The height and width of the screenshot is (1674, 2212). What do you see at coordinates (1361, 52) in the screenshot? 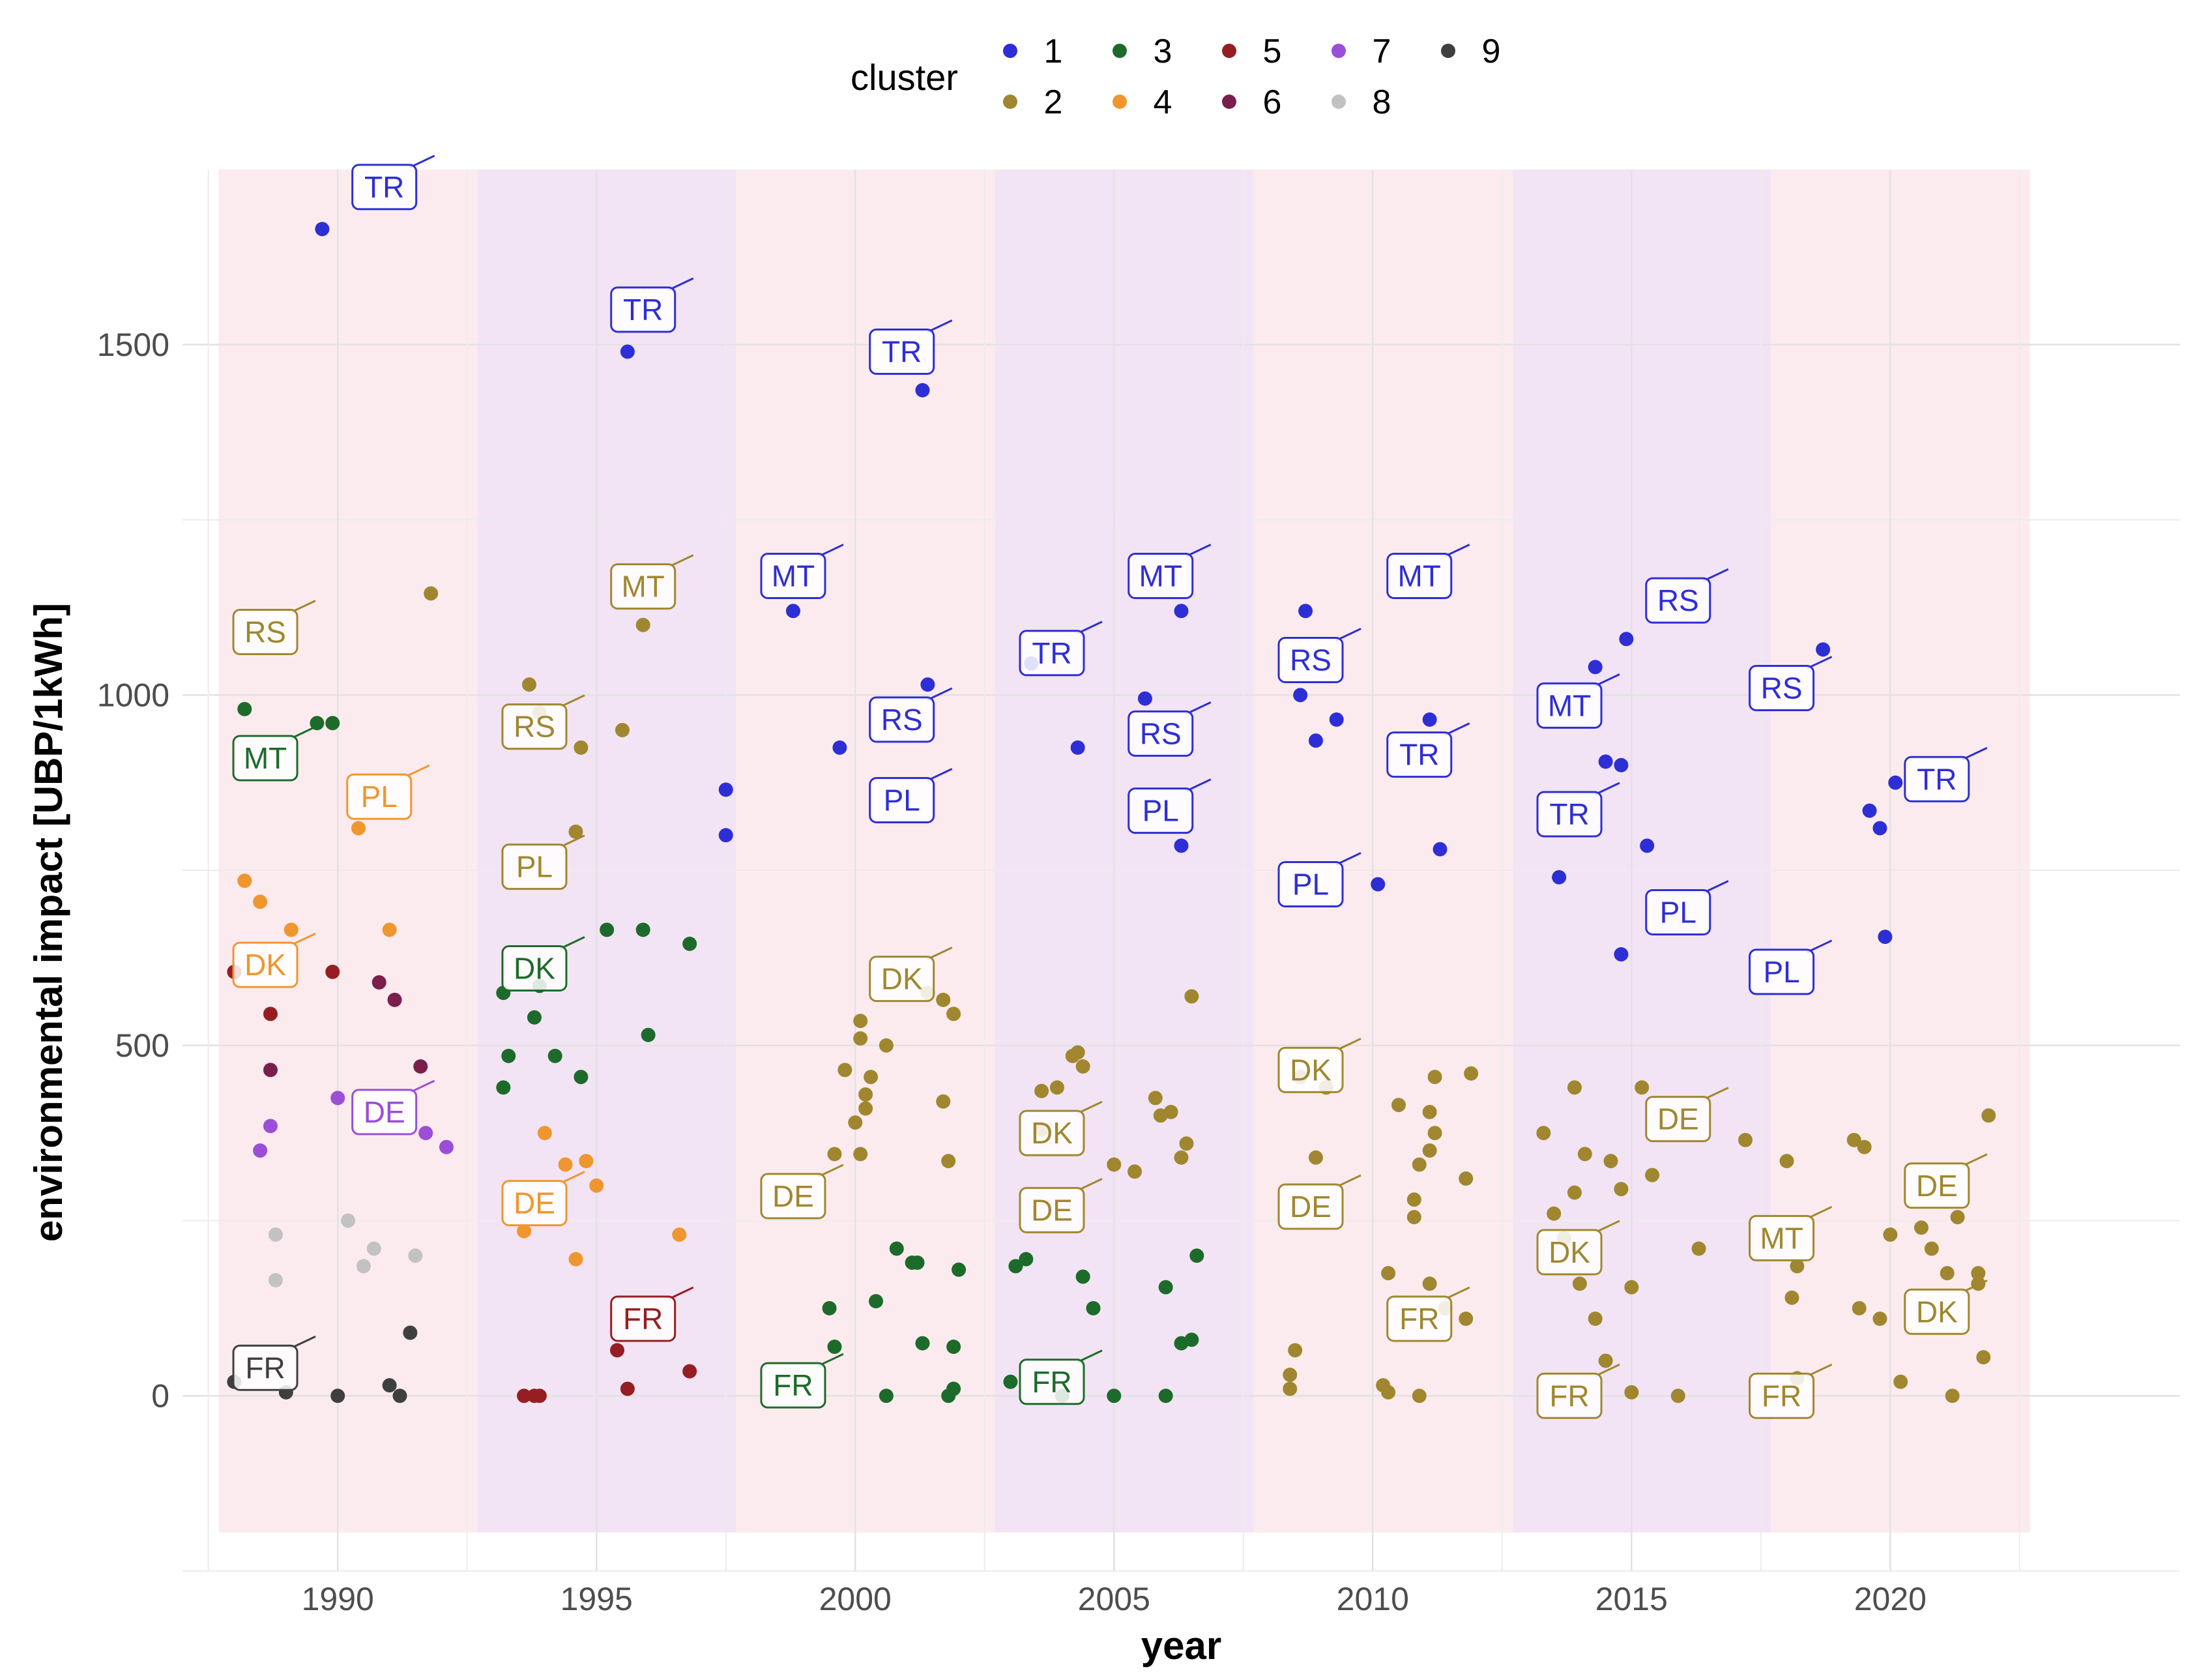
I see `legend-item-7: 7` at bounding box center [1361, 52].